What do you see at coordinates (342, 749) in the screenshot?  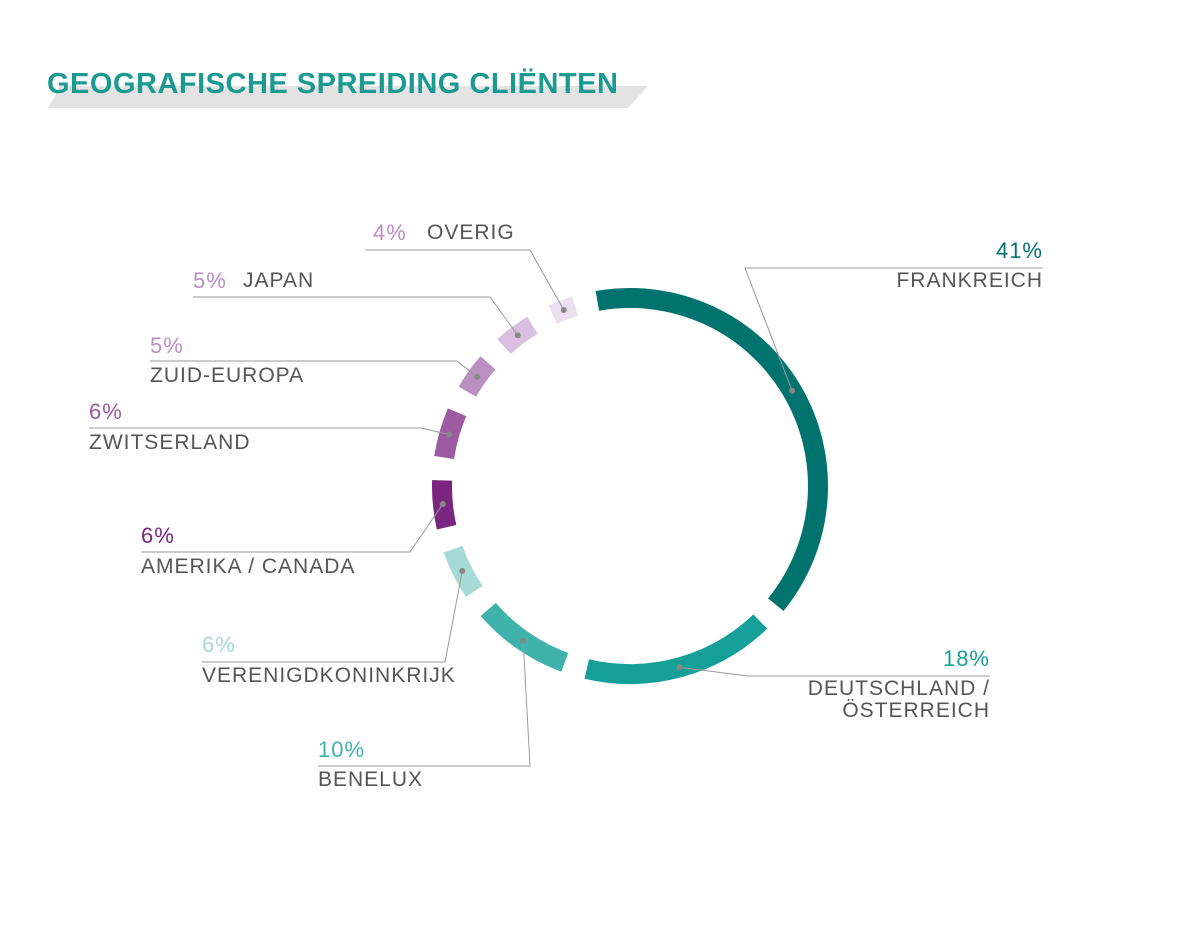 I see `value-label: 10%` at bounding box center [342, 749].